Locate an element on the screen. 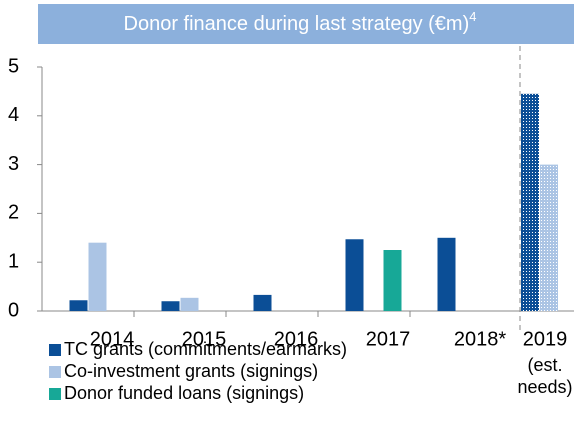 The image size is (574, 445). chart-title: Donor finance during last strategy (€m)4 is located at coordinates (300, 22).